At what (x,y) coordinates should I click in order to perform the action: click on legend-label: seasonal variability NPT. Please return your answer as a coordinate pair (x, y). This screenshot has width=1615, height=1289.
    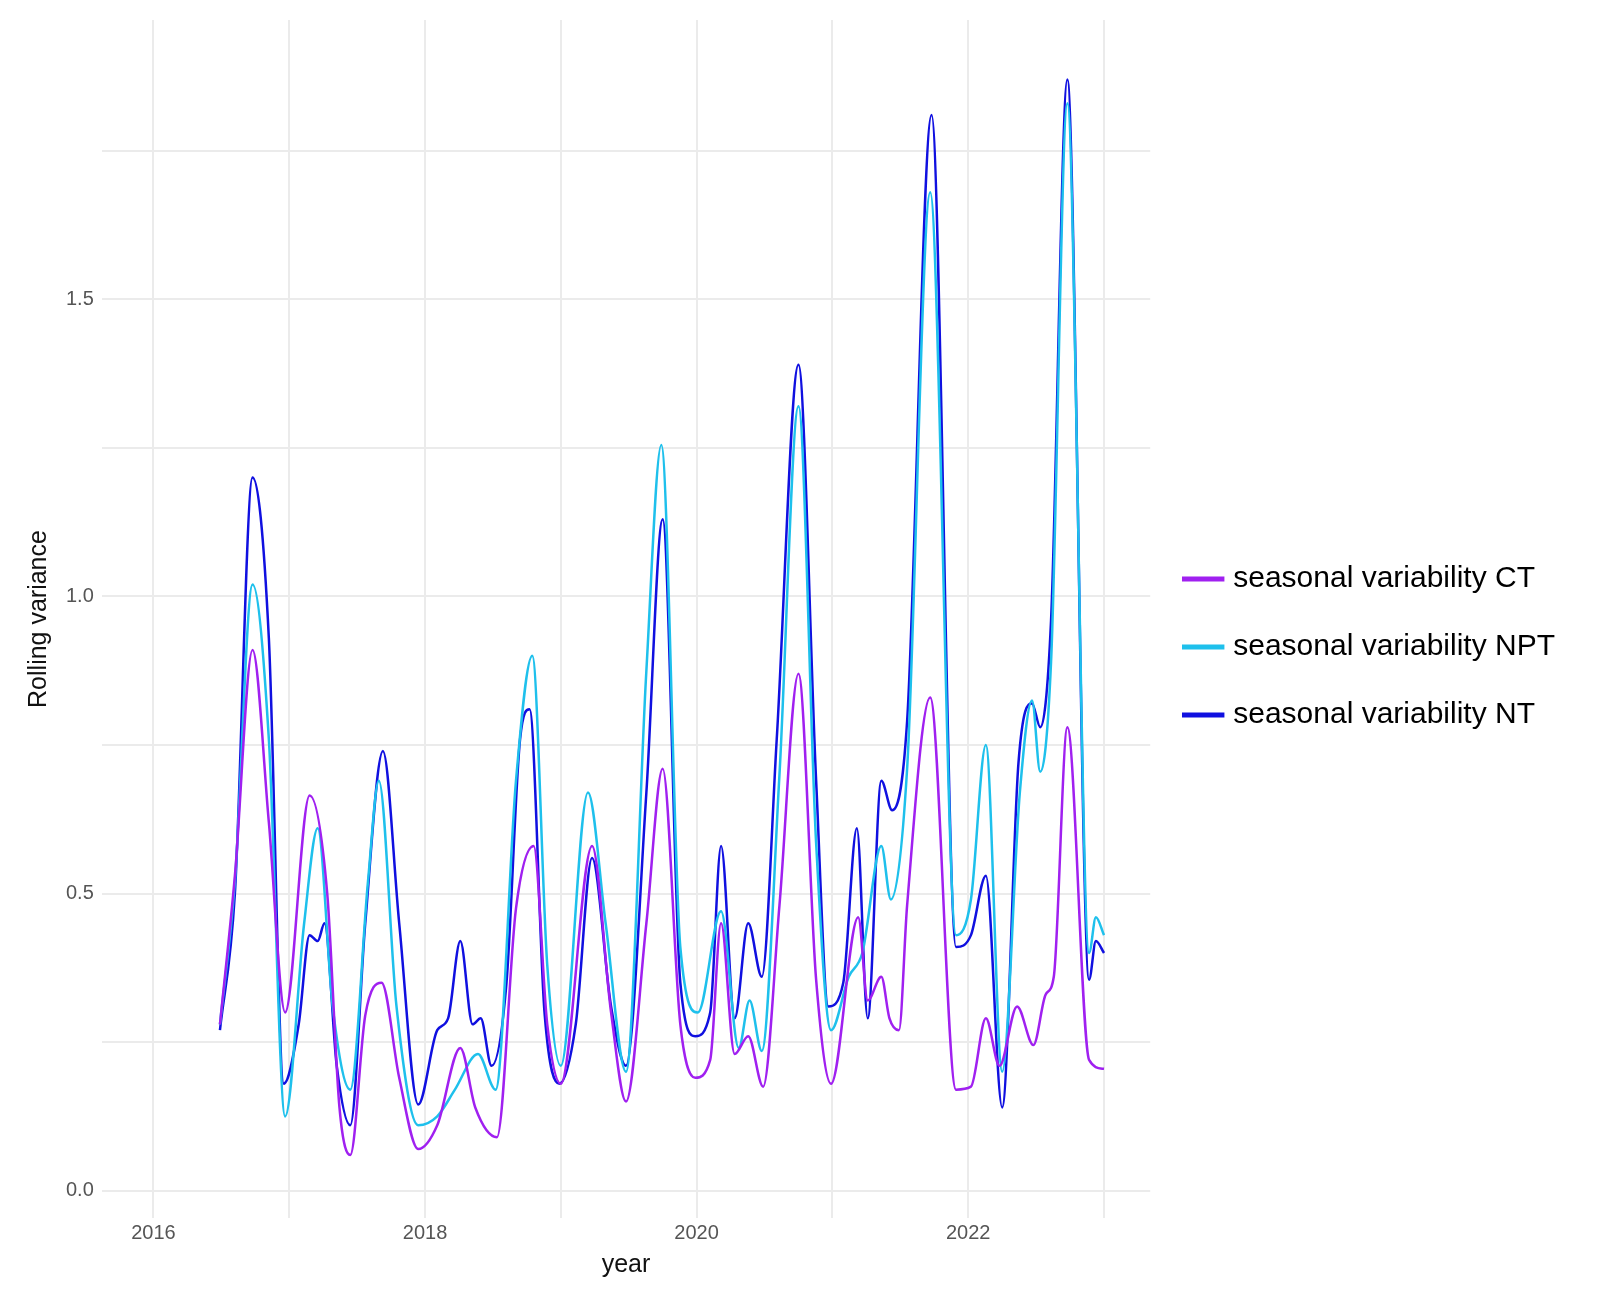
    Looking at the image, I should click on (1394, 645).